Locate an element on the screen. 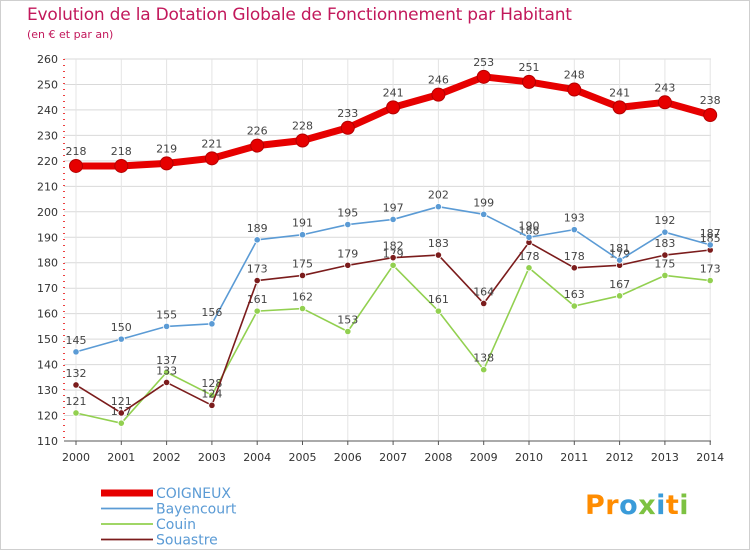 Image resolution: width=750 pixels, height=551 pixels. data-label: 218 is located at coordinates (121, 151).